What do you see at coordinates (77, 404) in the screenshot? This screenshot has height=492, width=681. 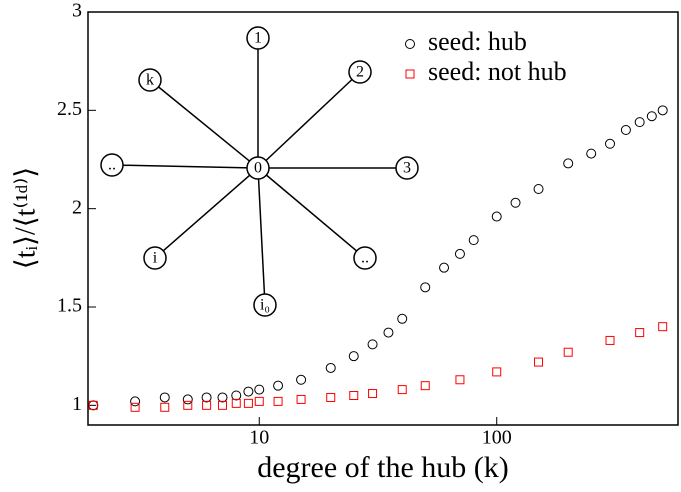 I see `y-tick-label: 1` at bounding box center [77, 404].